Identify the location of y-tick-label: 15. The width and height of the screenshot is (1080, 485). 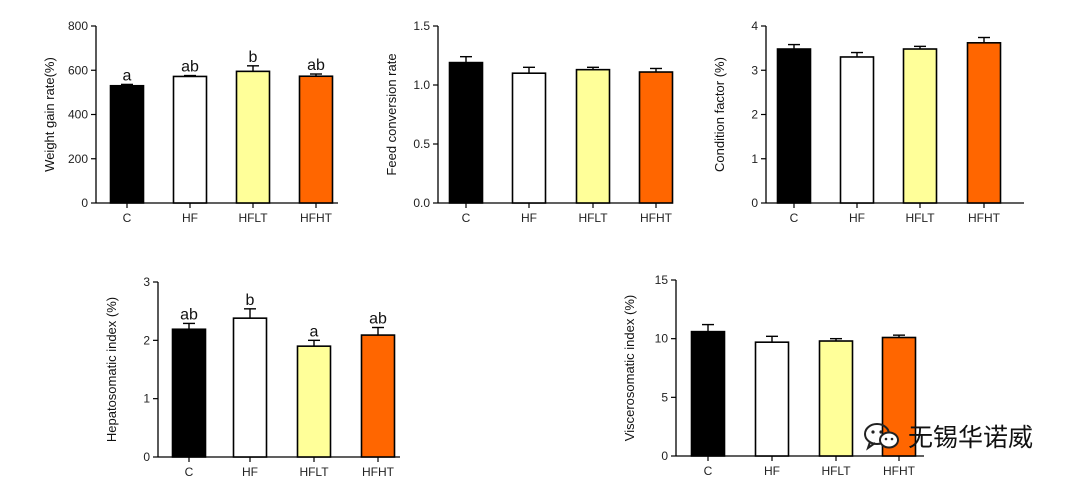
(662, 280).